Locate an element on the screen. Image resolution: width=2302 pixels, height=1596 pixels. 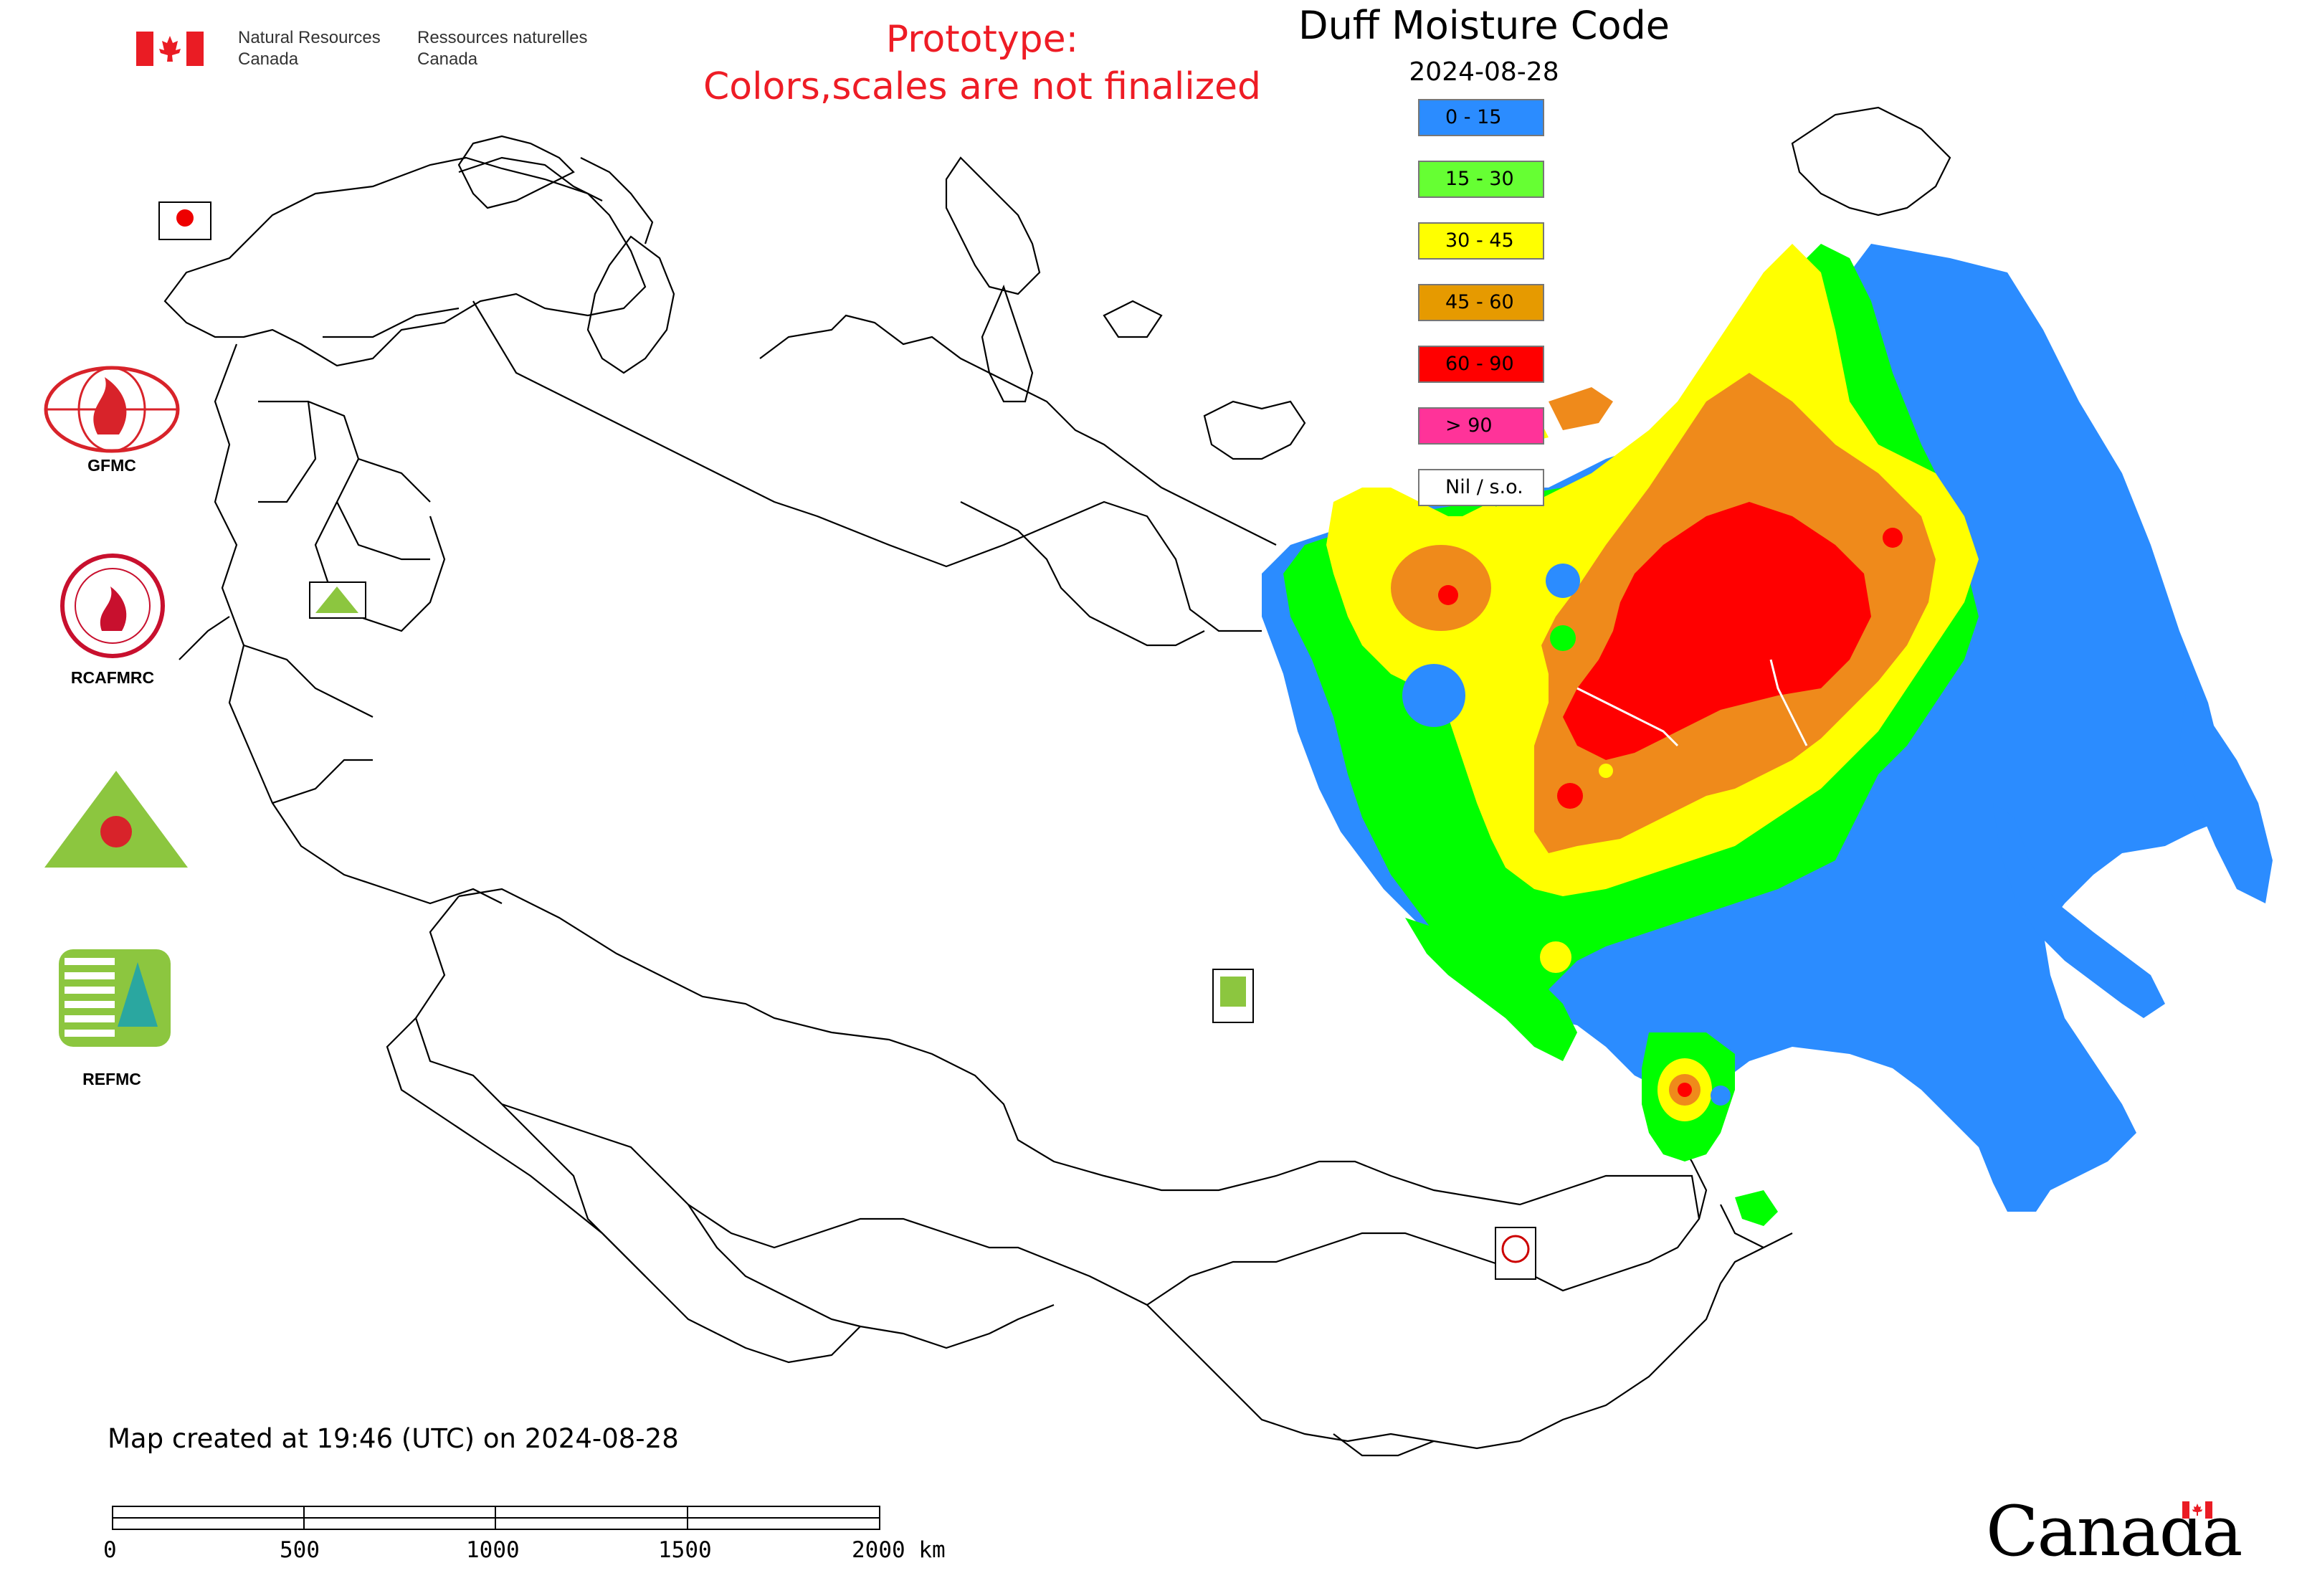
refmc-label: REFMC is located at coordinates (112, 1079).